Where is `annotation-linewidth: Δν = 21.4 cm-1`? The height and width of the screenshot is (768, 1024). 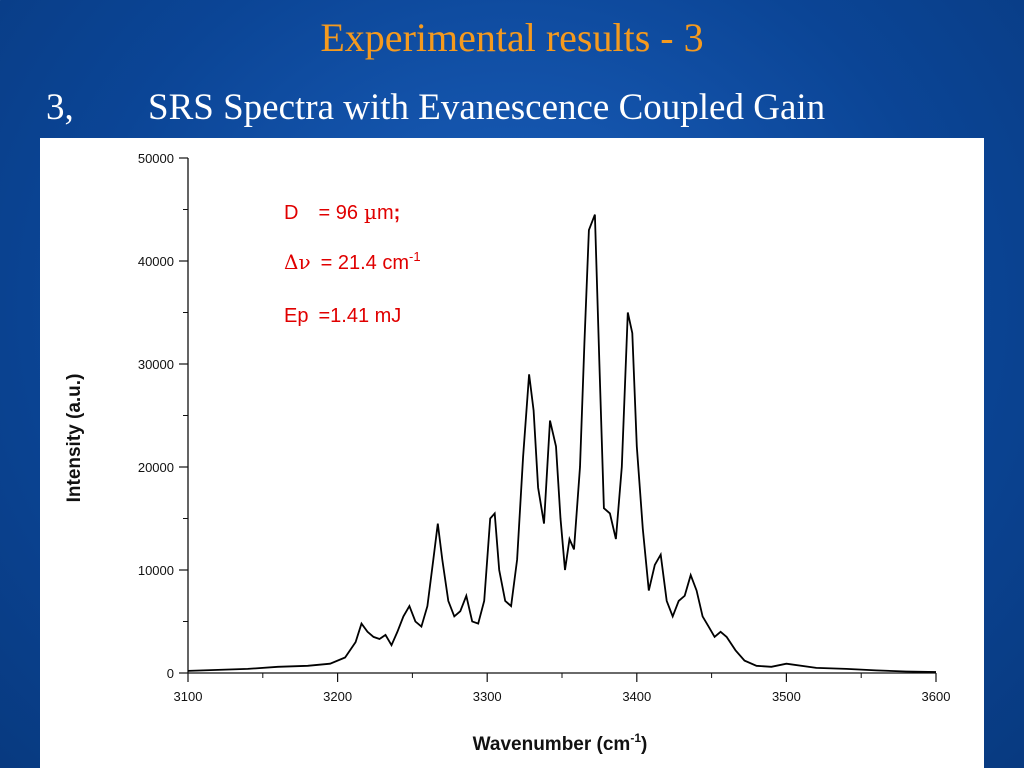
annotation-linewidth: Δν = 21.4 cm-1 is located at coordinates (352, 261).